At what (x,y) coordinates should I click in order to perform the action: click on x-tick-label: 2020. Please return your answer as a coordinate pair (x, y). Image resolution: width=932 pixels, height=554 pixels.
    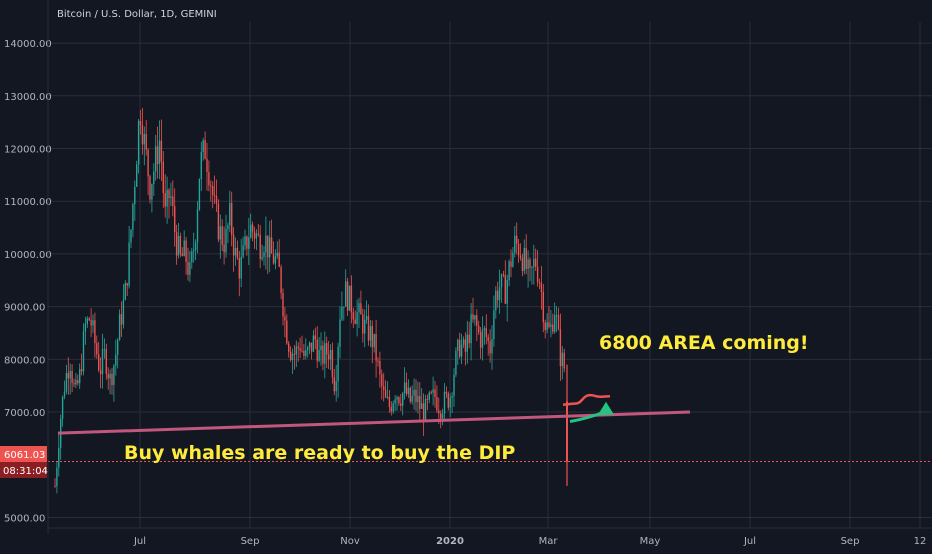
    Looking at the image, I should click on (450, 541).